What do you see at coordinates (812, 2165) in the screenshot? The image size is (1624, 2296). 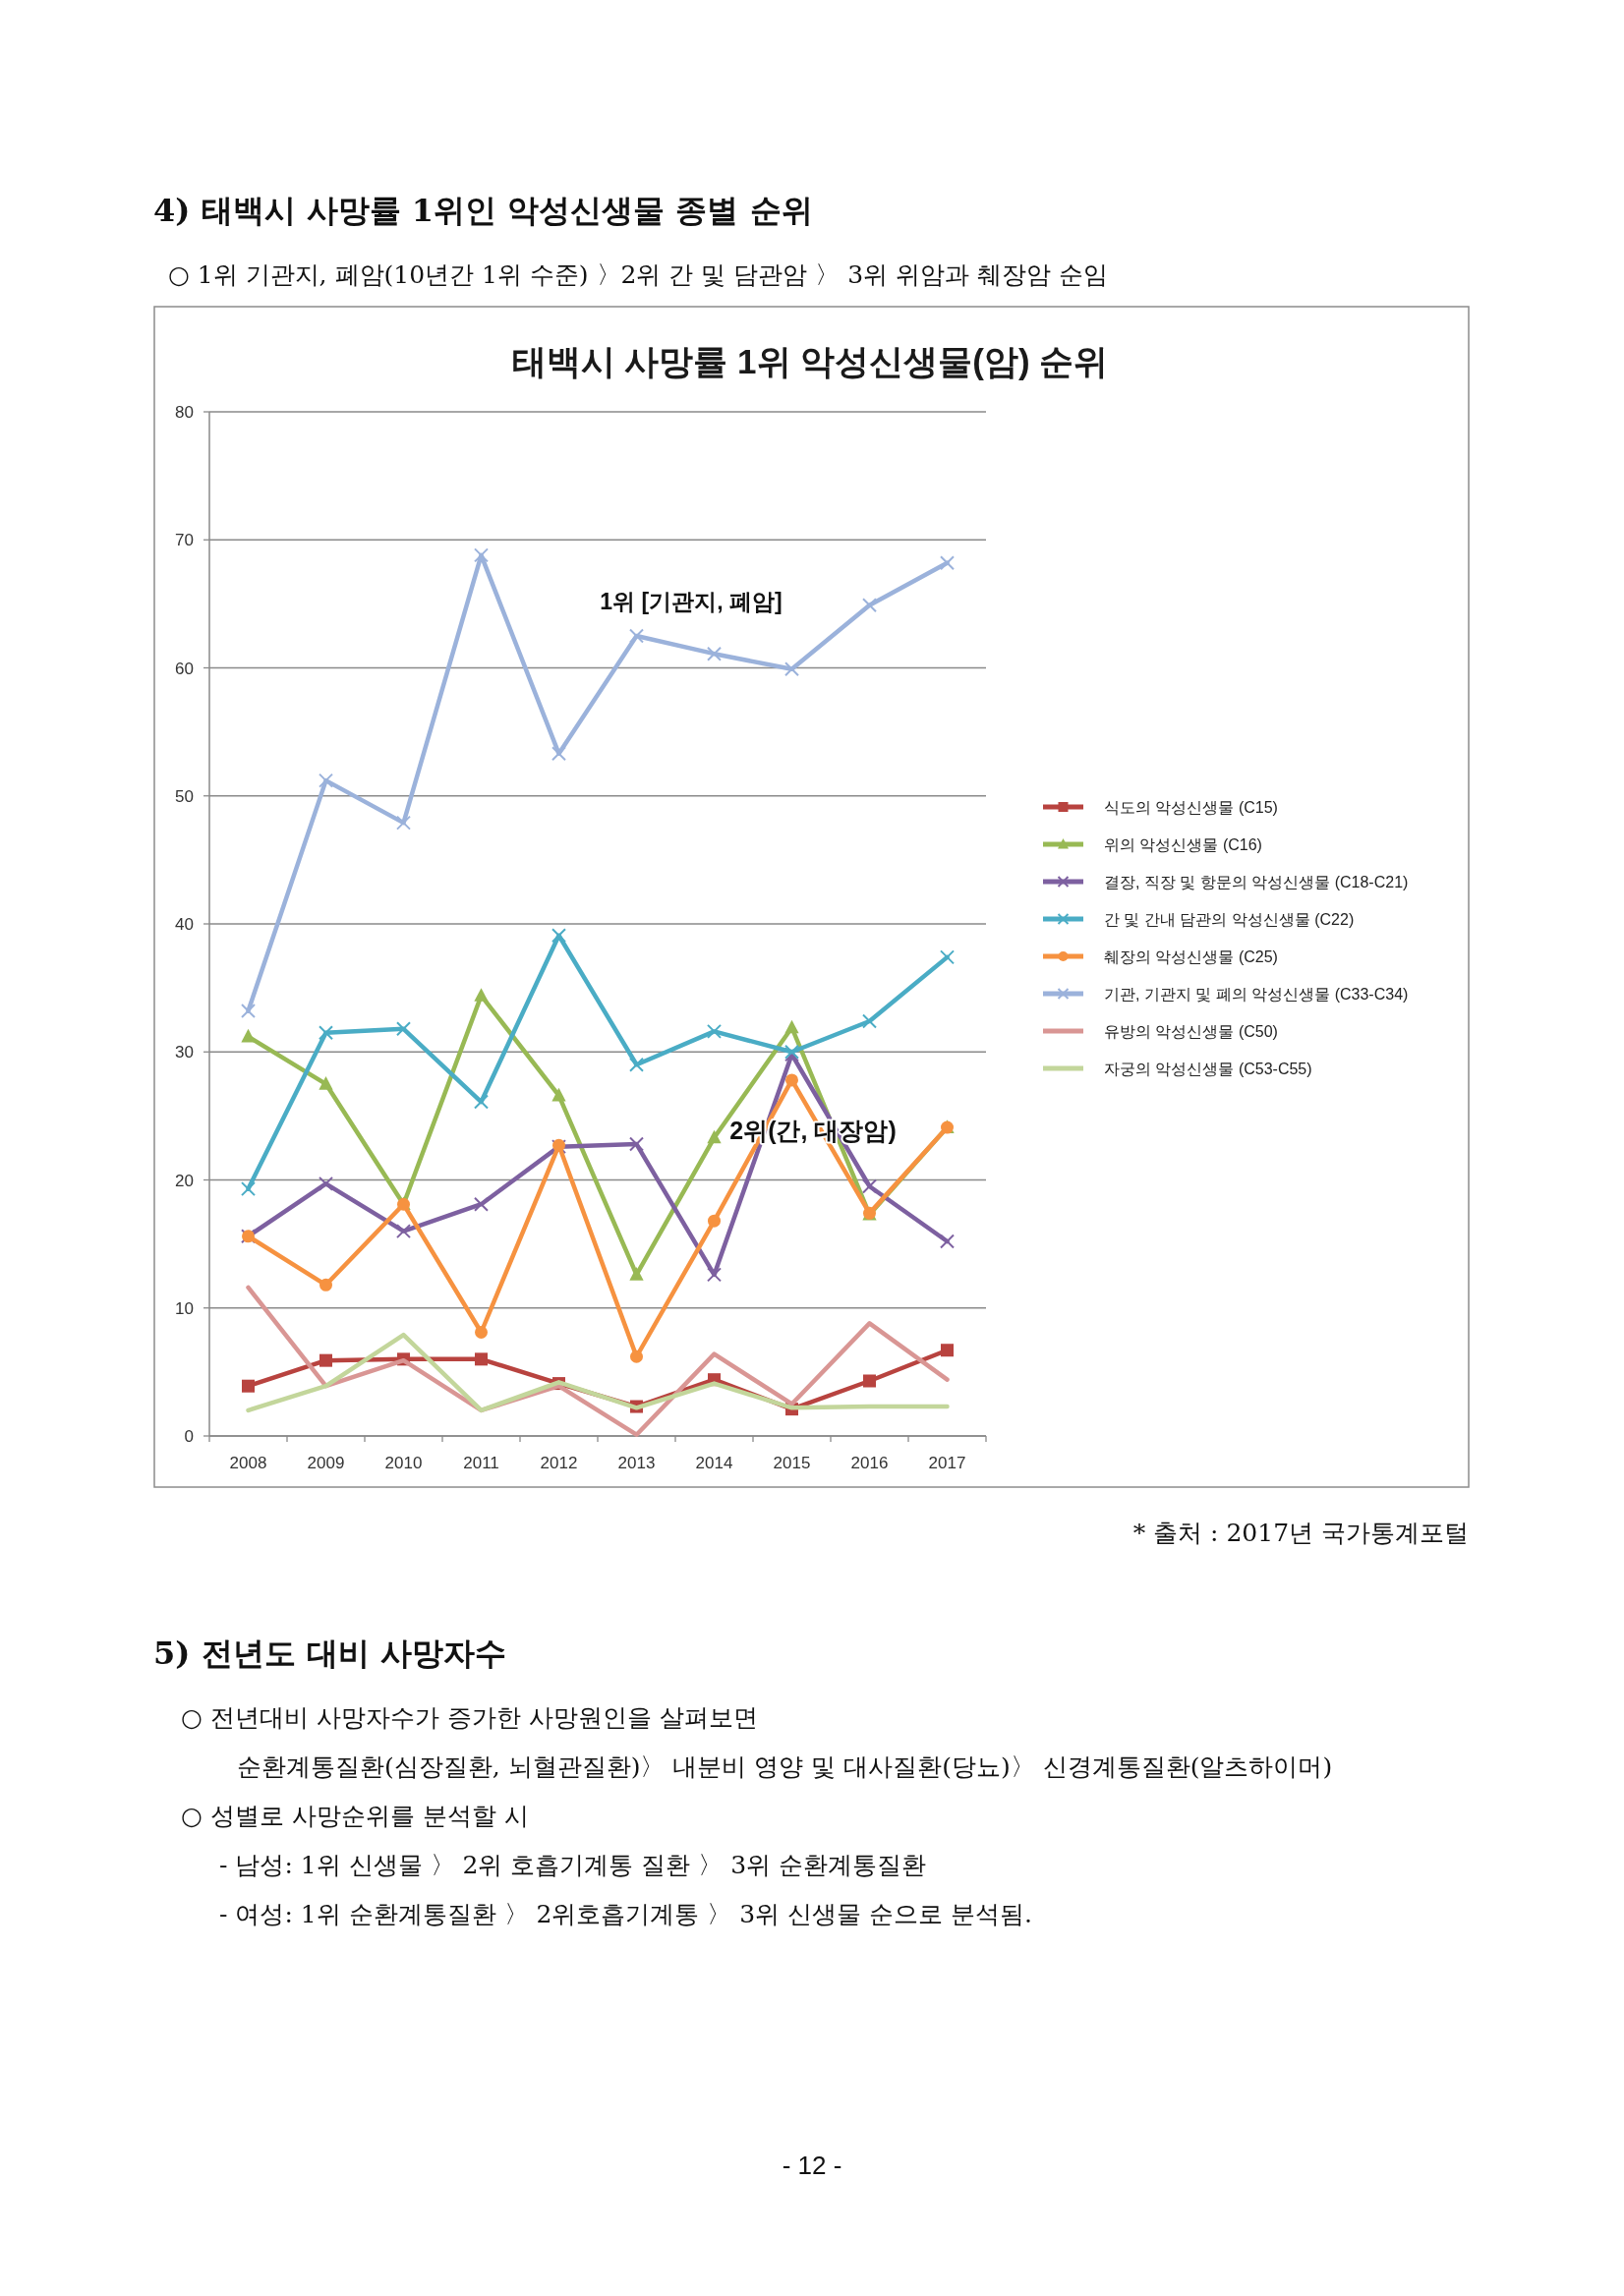 I see `text: - 12 -` at bounding box center [812, 2165].